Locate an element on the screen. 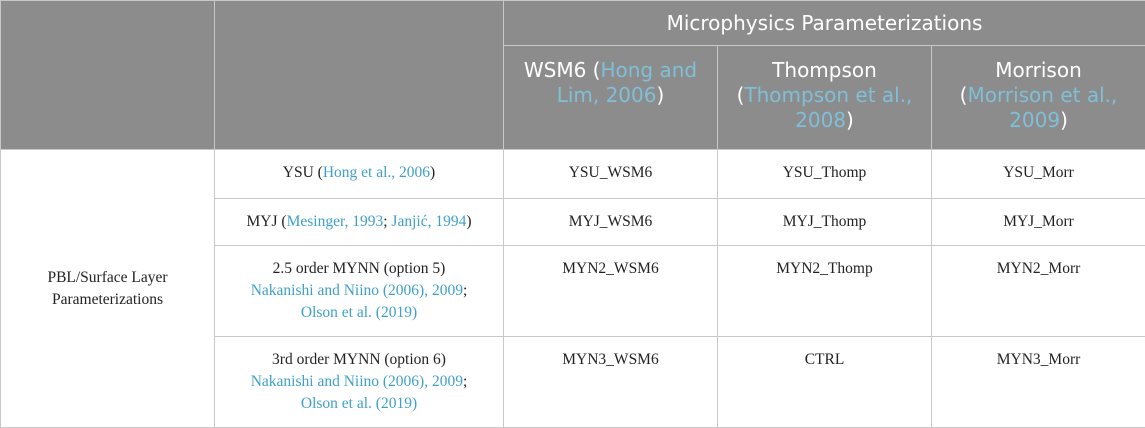  column-header-wsm6: WSM6 (Hong and Lim, 2006) is located at coordinates (611, 98).